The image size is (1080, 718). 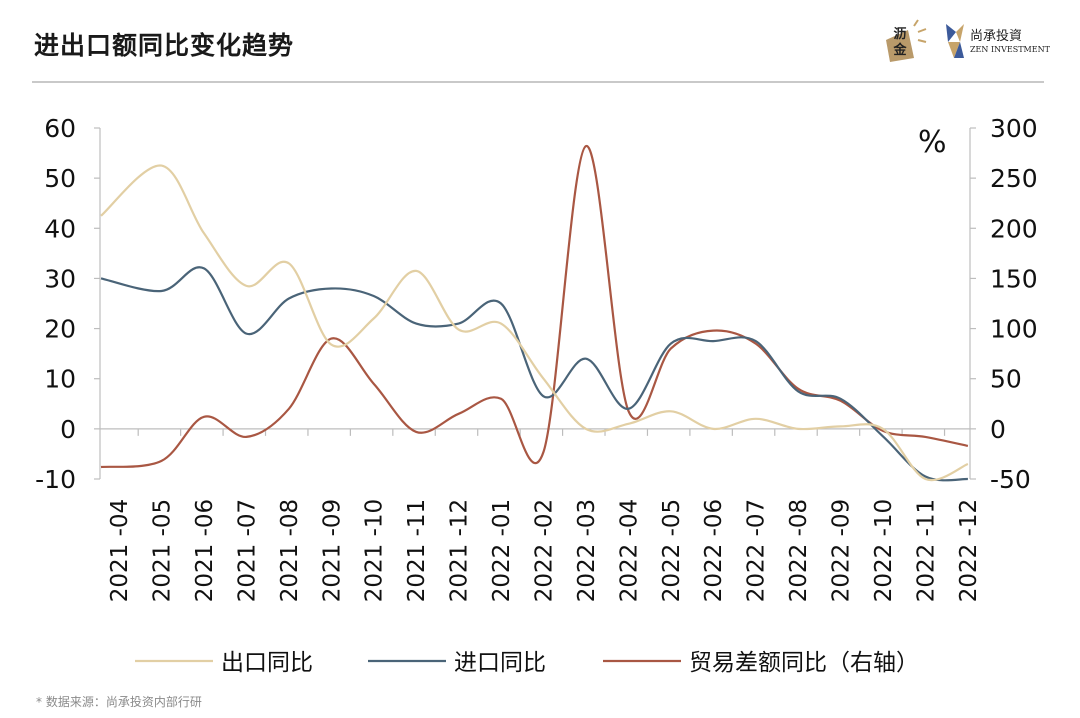 What do you see at coordinates (804, 663) in the screenshot?
I see `legend-label-3: 贸易差额同比（右轴）` at bounding box center [804, 663].